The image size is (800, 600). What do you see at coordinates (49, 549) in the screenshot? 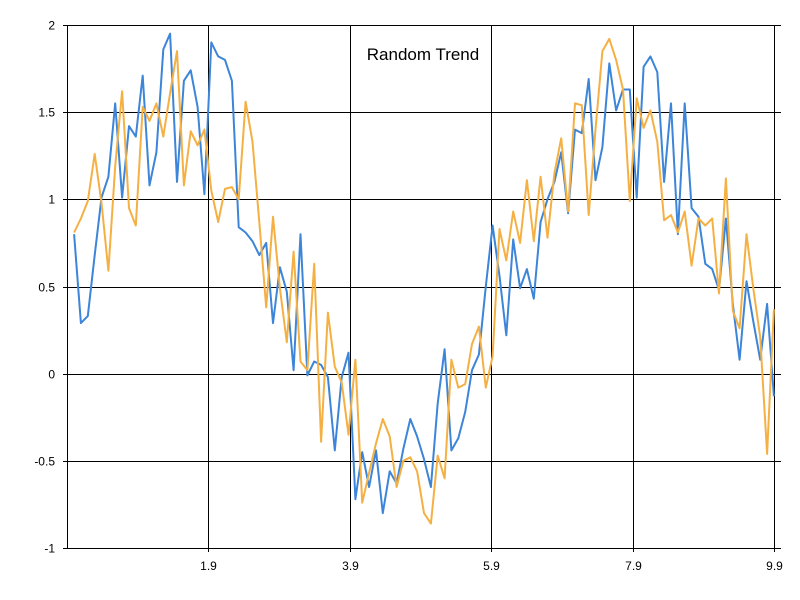
I see `y-tick-label: -1` at bounding box center [49, 549].